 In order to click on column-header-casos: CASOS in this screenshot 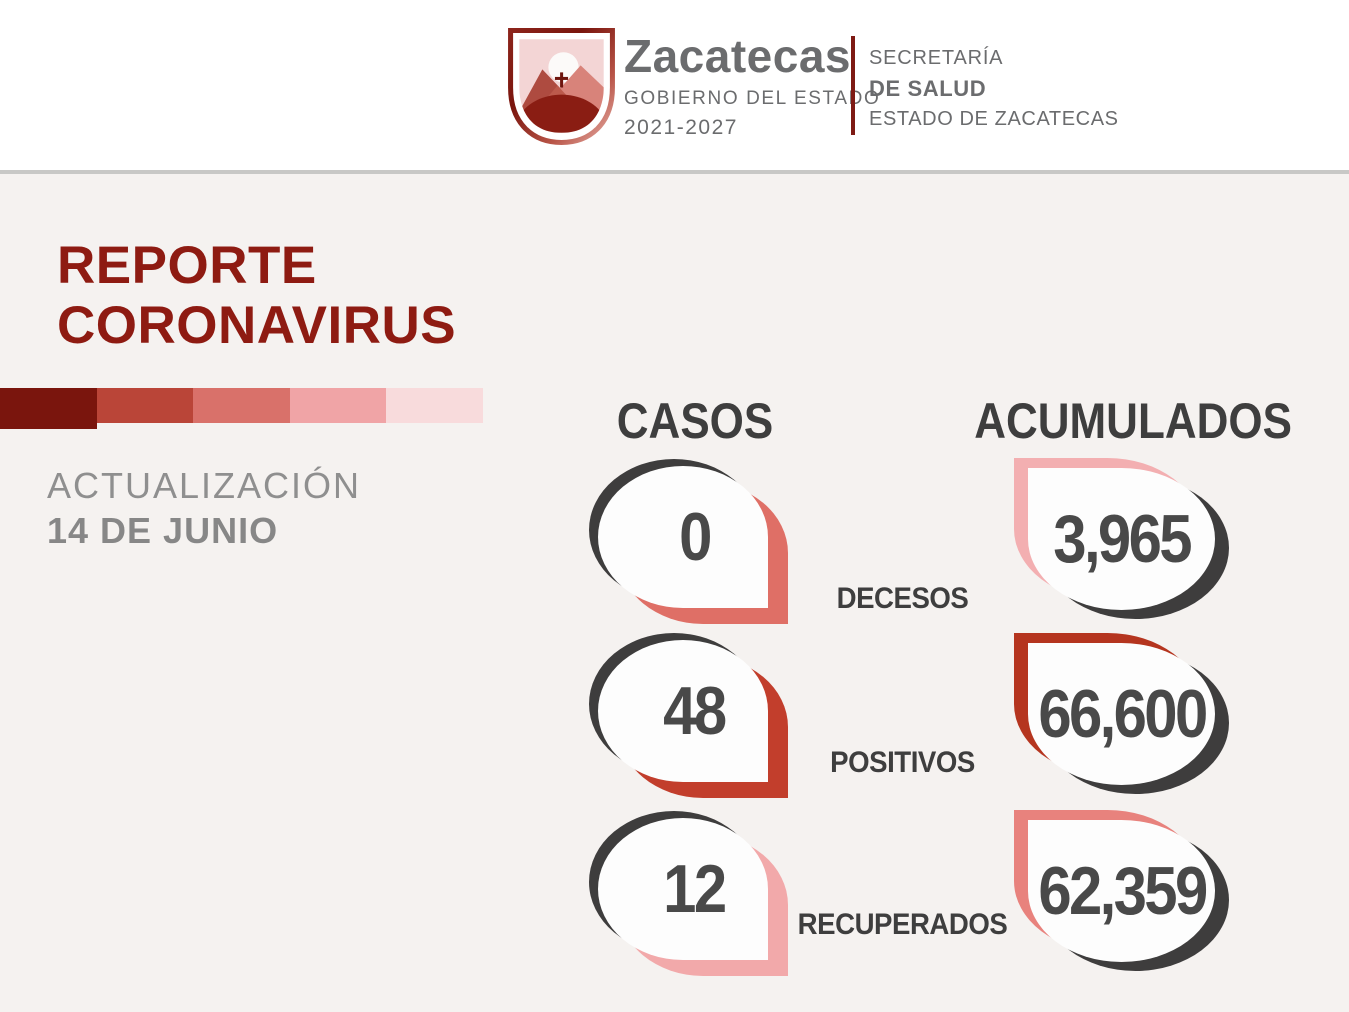, I will do `click(695, 421)`.